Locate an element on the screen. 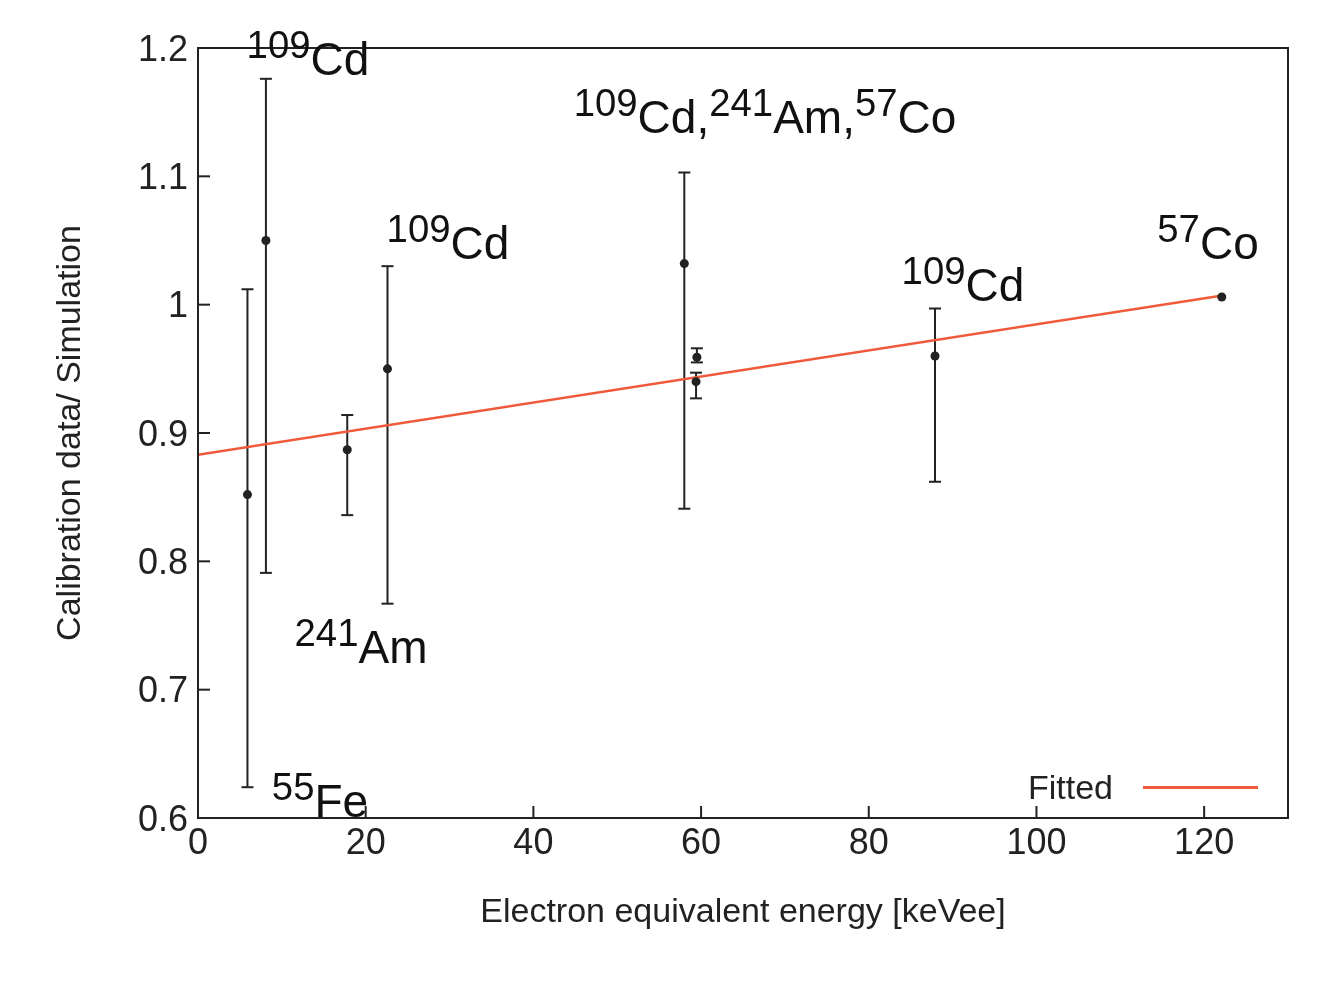 The height and width of the screenshot is (984, 1325). y-tick-label: 0.9 is located at coordinates (162, 433).